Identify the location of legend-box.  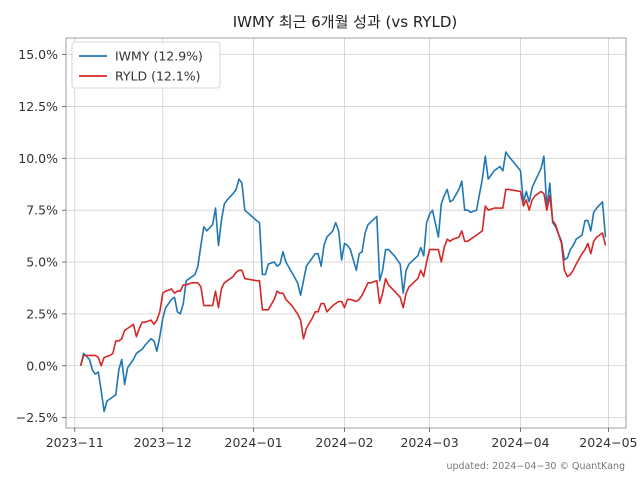
(146, 65).